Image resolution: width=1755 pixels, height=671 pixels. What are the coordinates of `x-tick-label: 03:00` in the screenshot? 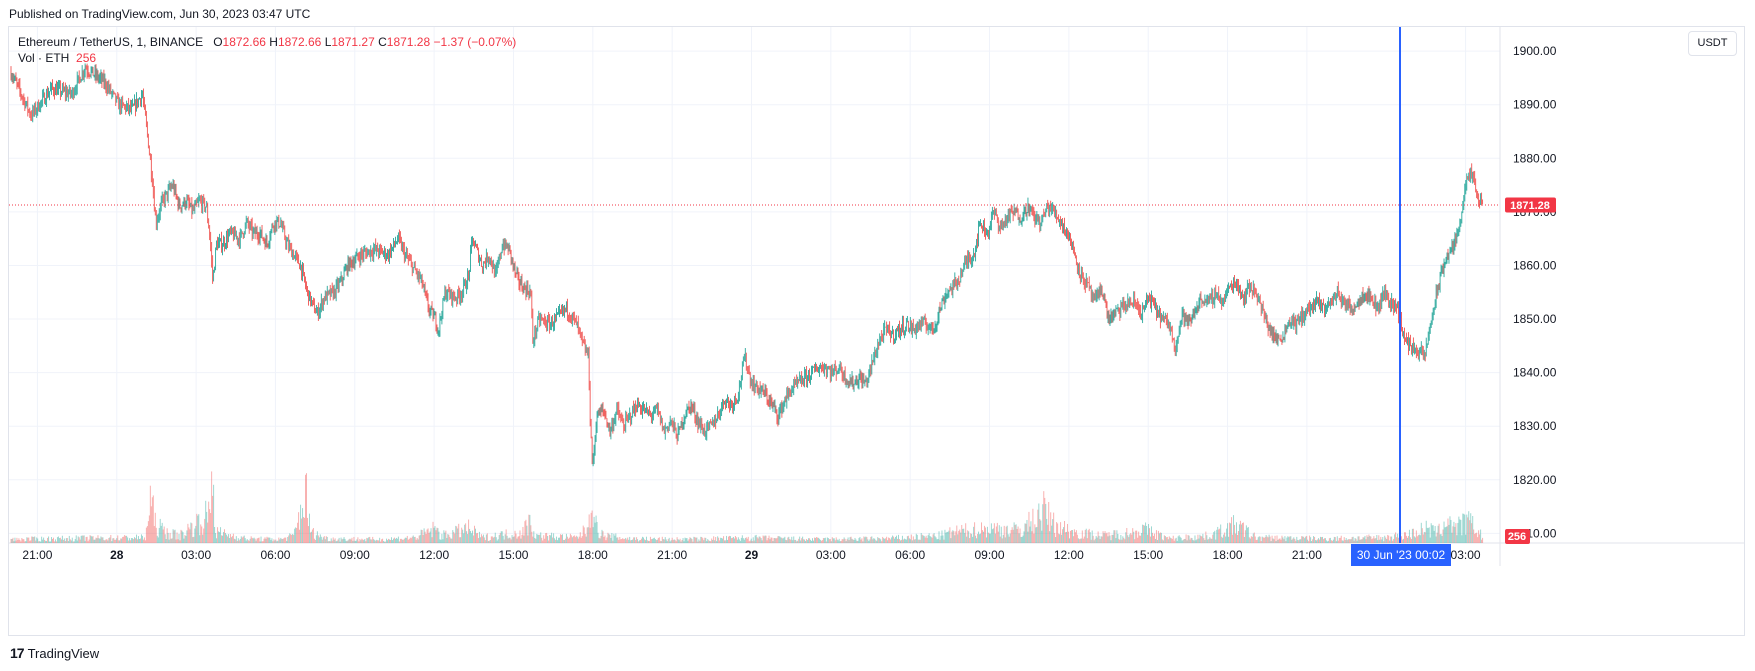 It's located at (196, 555).